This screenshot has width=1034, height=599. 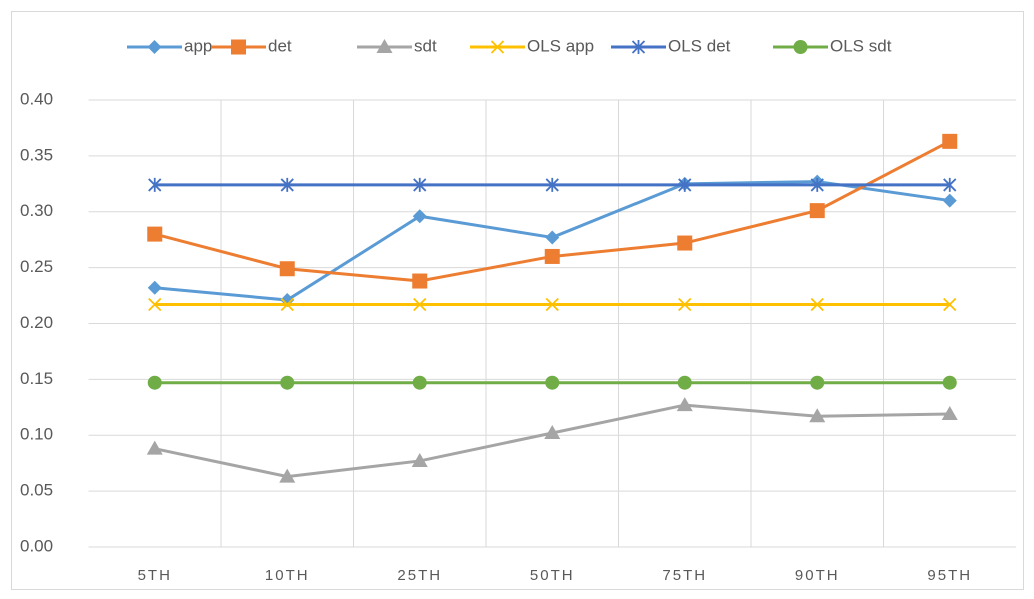 I want to click on x-tick-label: 10TH, so click(x=287, y=575).